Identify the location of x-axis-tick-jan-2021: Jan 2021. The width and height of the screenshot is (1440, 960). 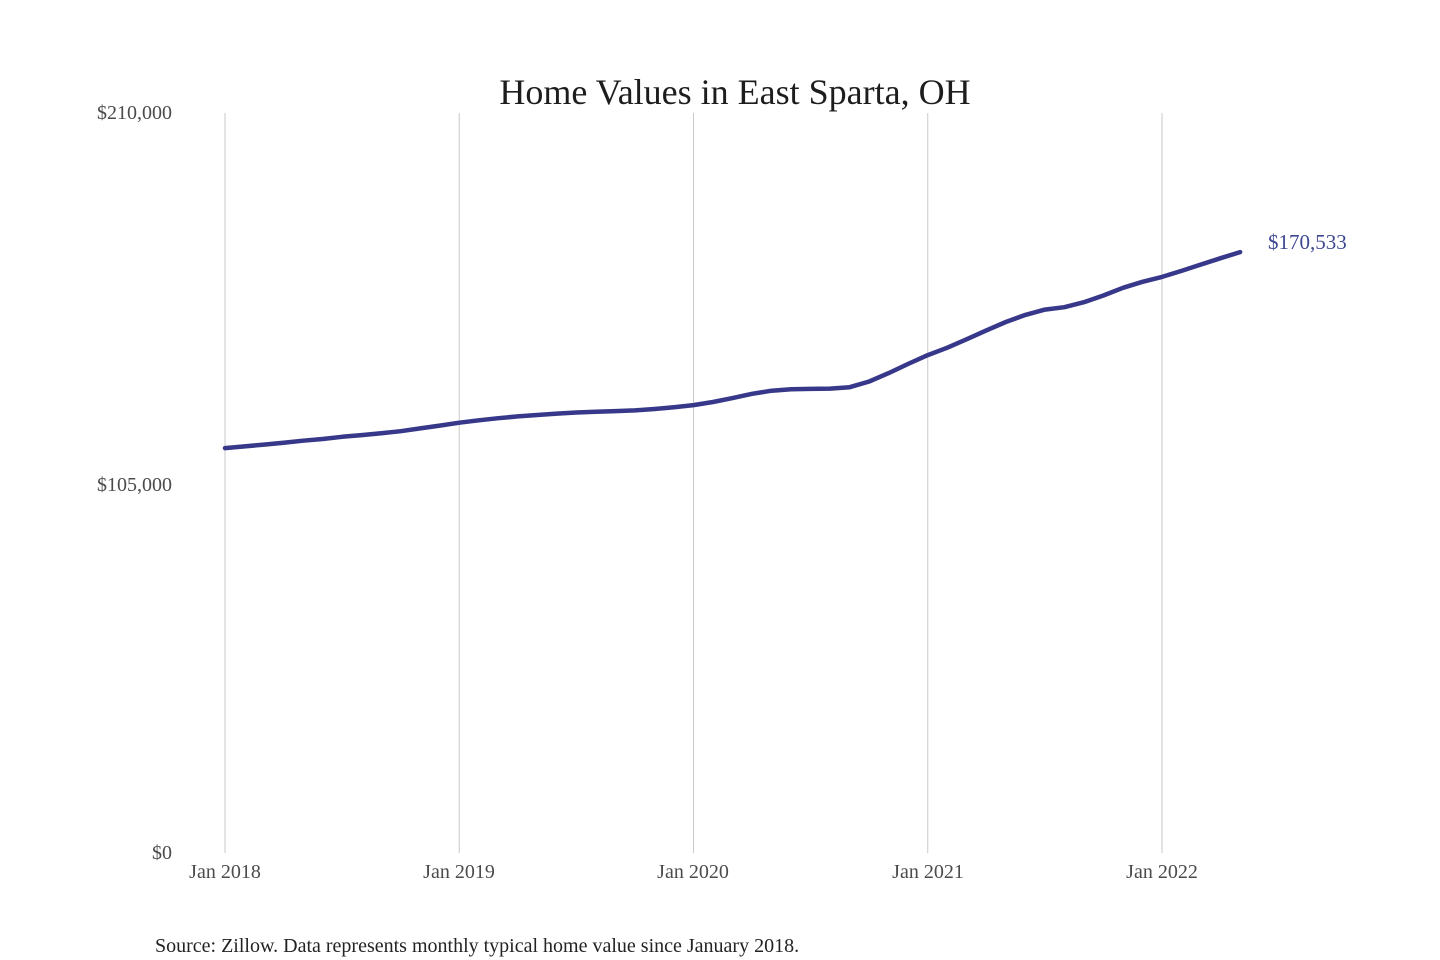
(928, 872).